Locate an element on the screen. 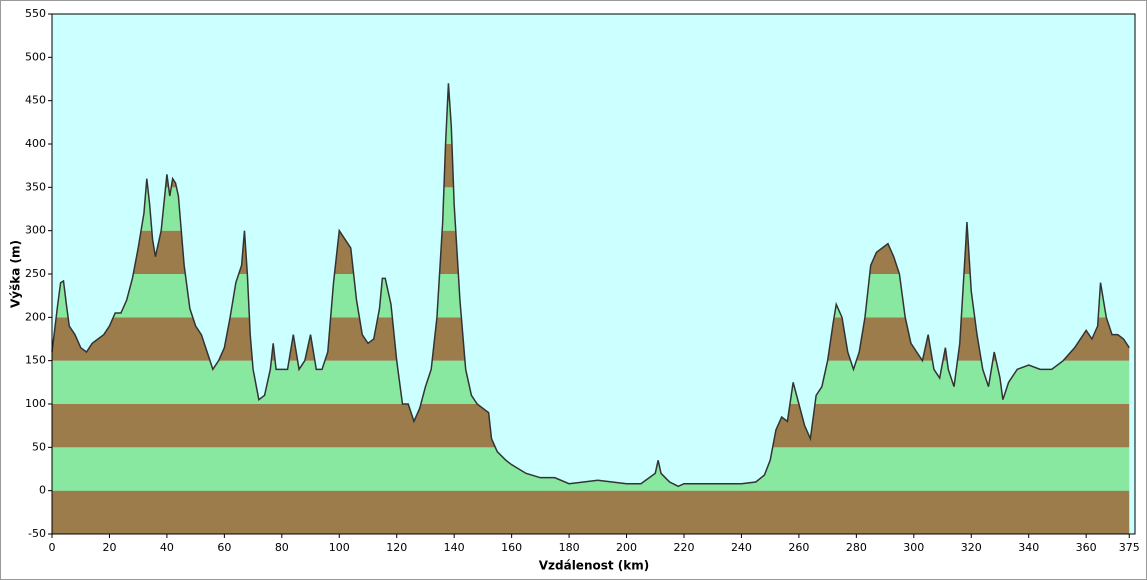  x-tick-label: 320 is located at coordinates (971, 547).